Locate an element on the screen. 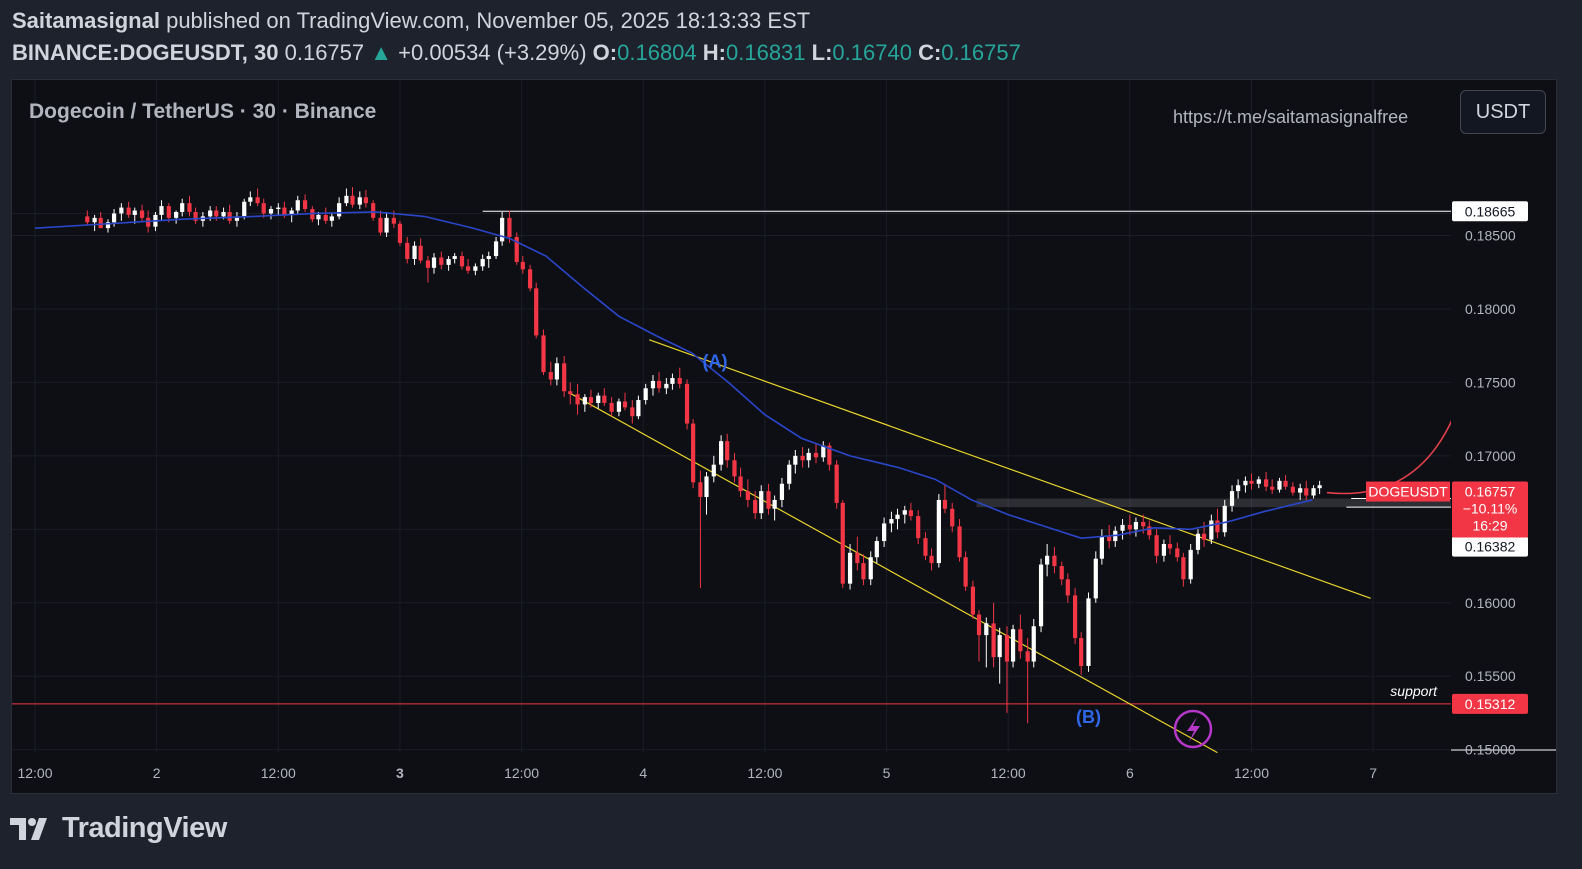  price-change: +0.00534 (+3.29%) is located at coordinates (492, 52).